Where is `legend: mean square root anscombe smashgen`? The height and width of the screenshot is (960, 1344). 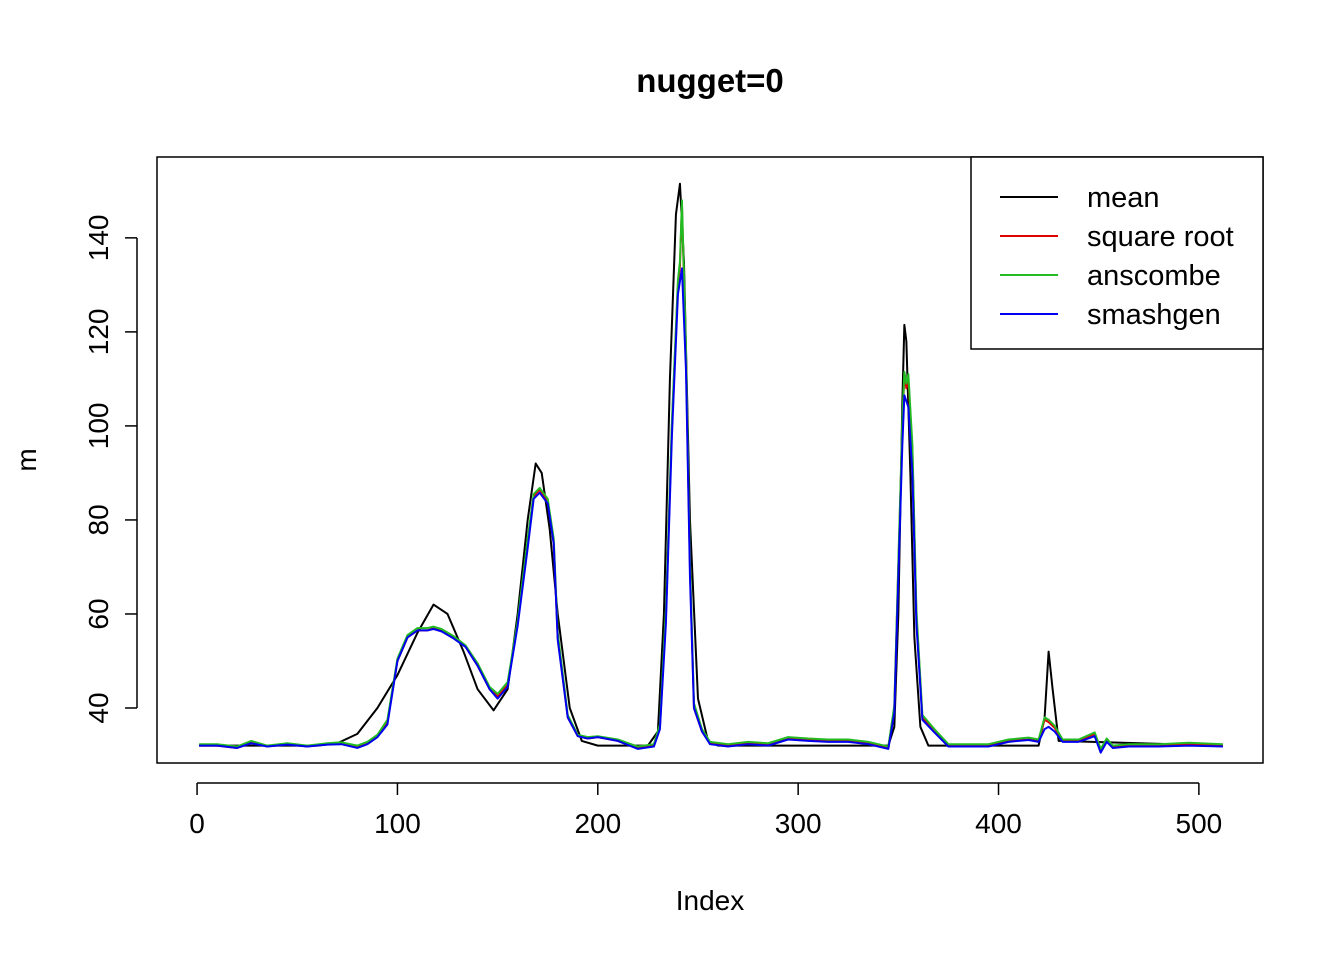
legend: mean square root anscombe smashgen is located at coordinates (1117, 253).